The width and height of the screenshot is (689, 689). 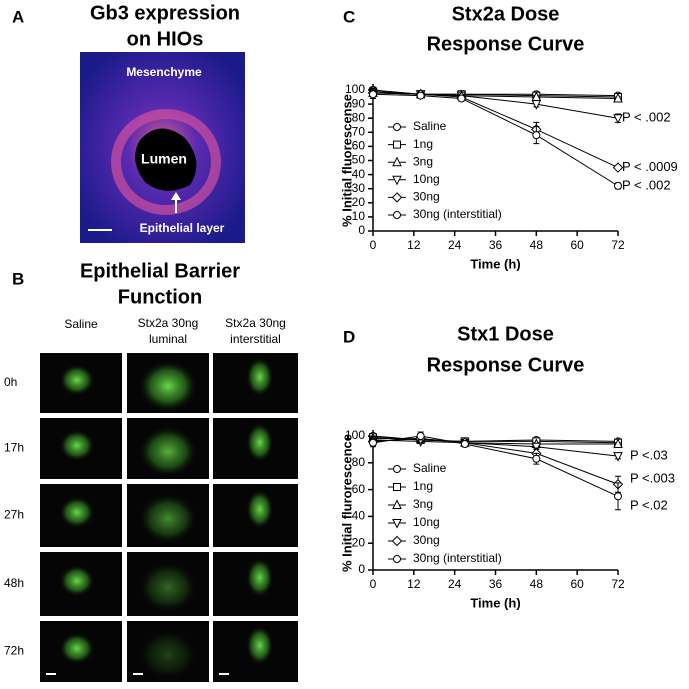 What do you see at coordinates (506, 44) in the screenshot?
I see `chart-title: Response Curve` at bounding box center [506, 44].